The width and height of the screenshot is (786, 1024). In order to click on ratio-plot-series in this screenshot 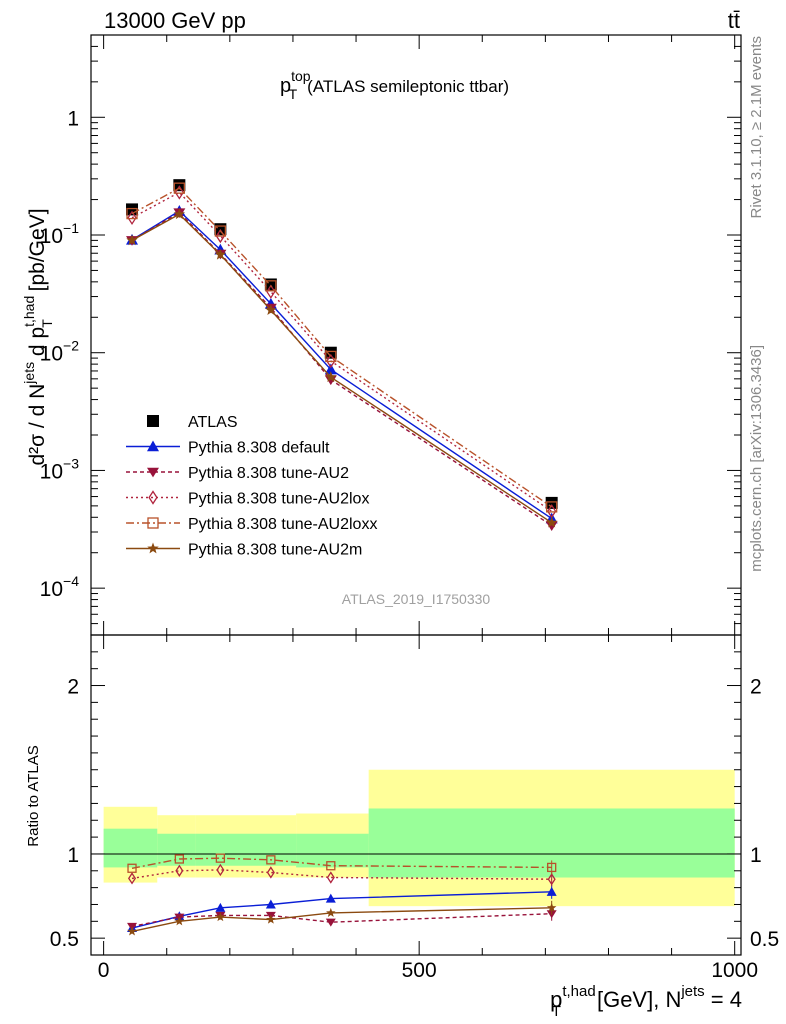, I will do `click(342, 894)`.